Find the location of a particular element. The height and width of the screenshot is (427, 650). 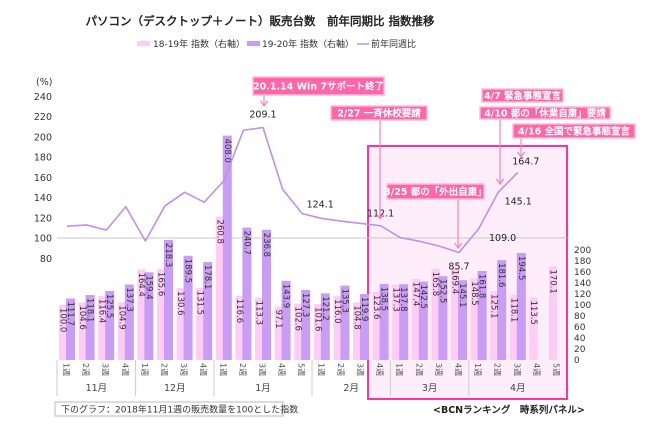

bar-label-19-20: 142.5 is located at coordinates (423, 297).